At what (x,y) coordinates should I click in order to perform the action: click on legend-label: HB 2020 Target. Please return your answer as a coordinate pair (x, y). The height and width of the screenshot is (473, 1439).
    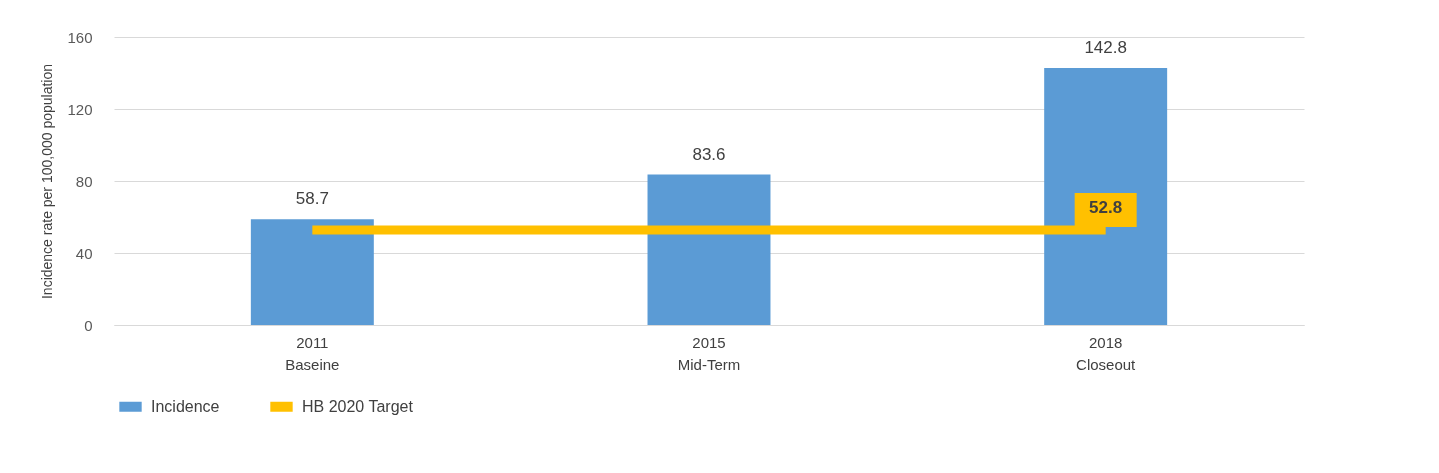
    Looking at the image, I should click on (358, 406).